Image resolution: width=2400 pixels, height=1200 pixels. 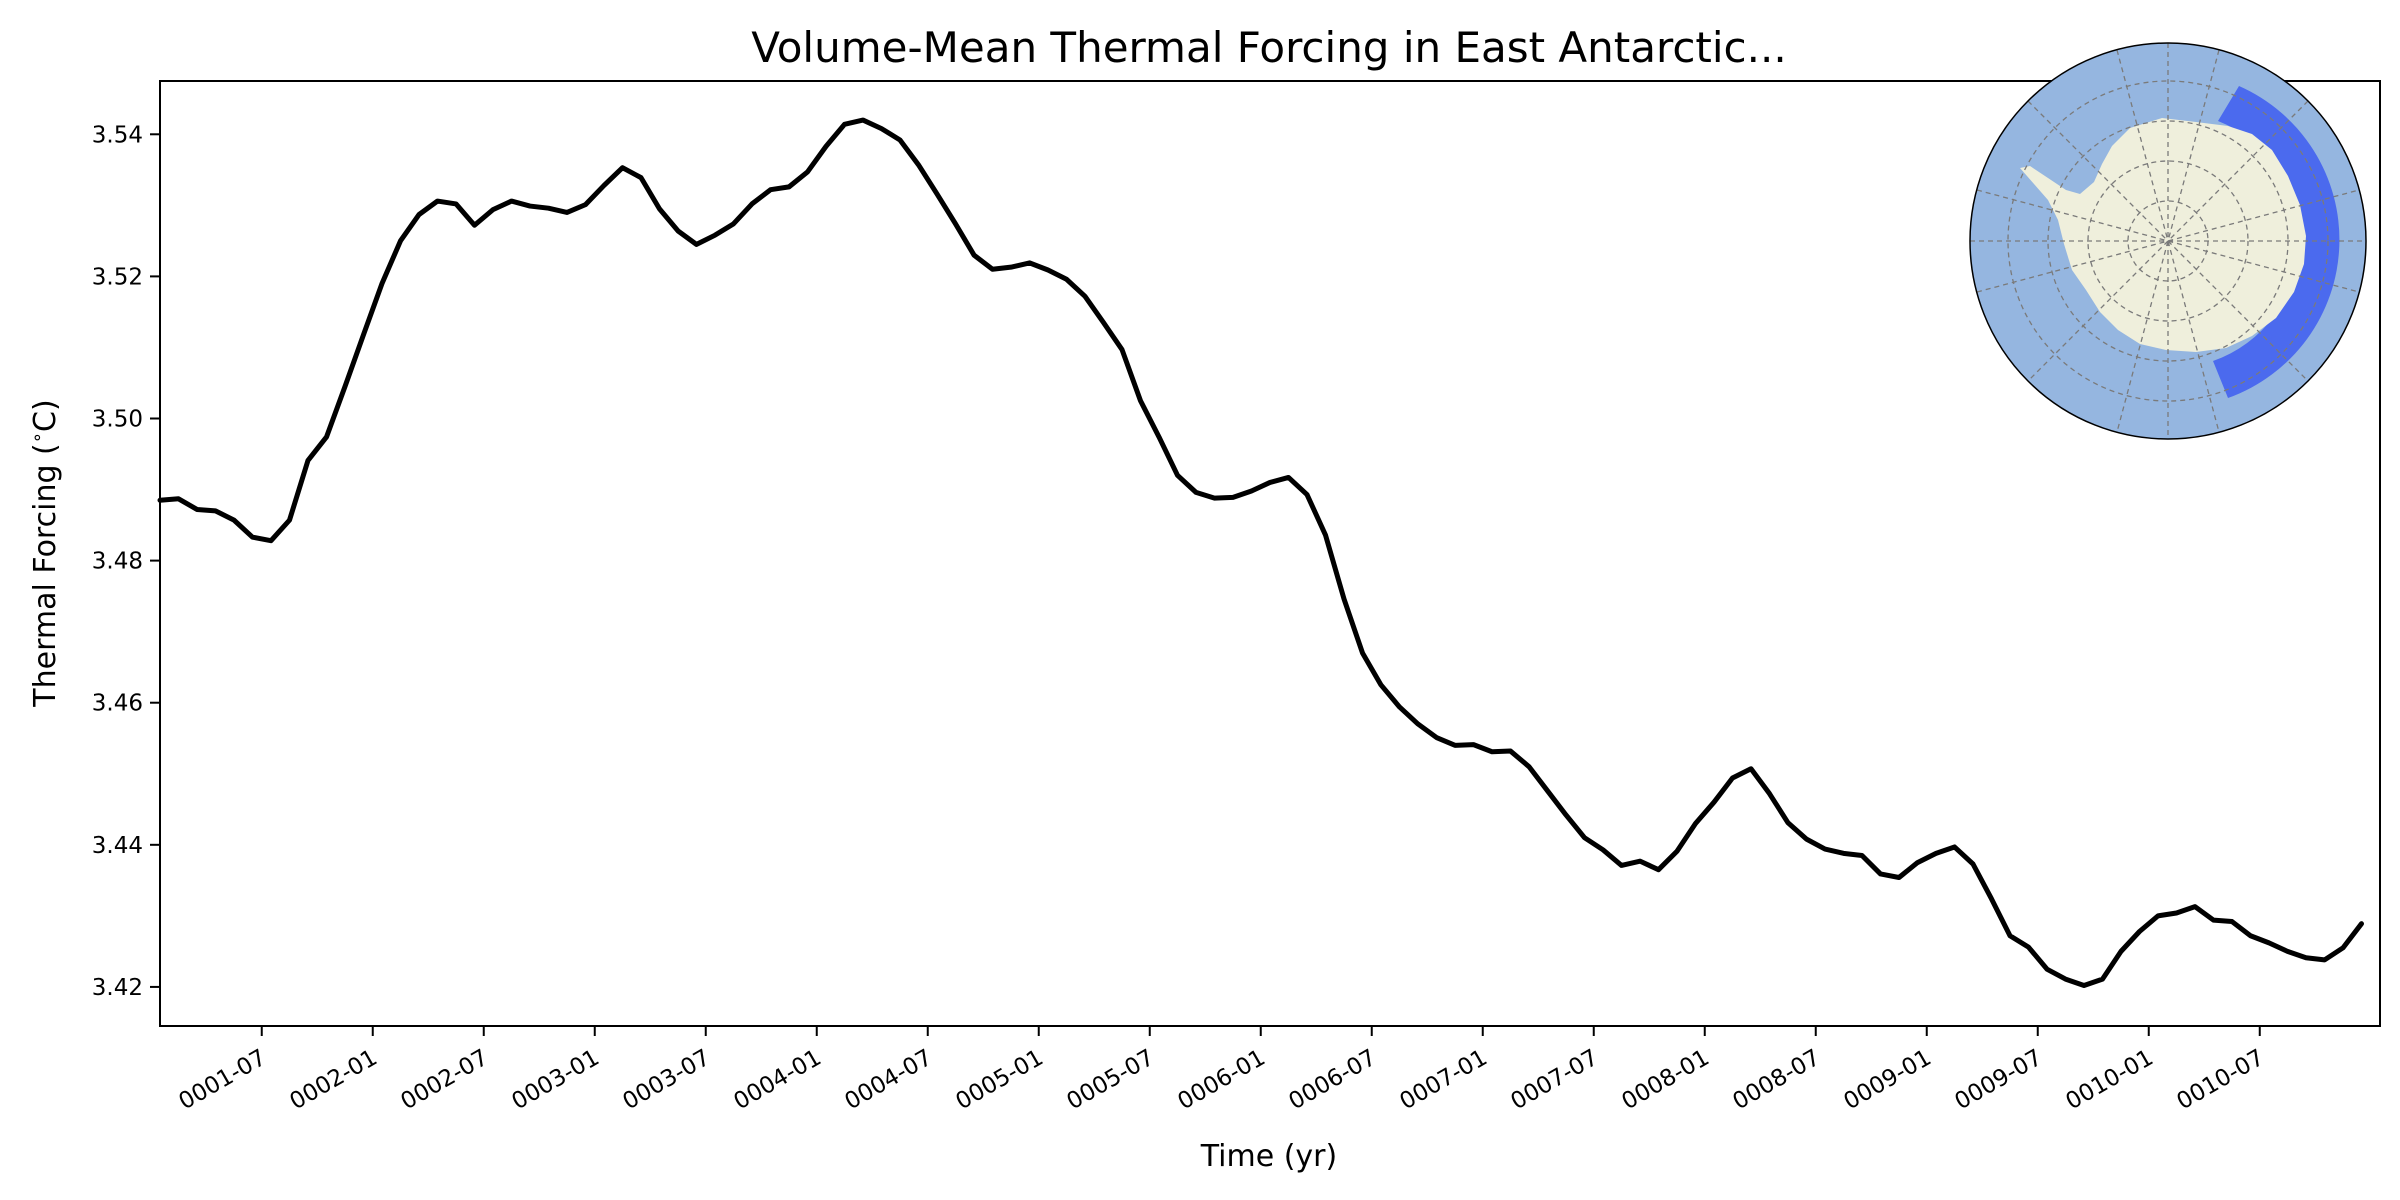 I want to click on y-axis-ticks: 3.42 3.44 3.46 3.48 3.50 3.52 3.54, so click(x=126, y=561).